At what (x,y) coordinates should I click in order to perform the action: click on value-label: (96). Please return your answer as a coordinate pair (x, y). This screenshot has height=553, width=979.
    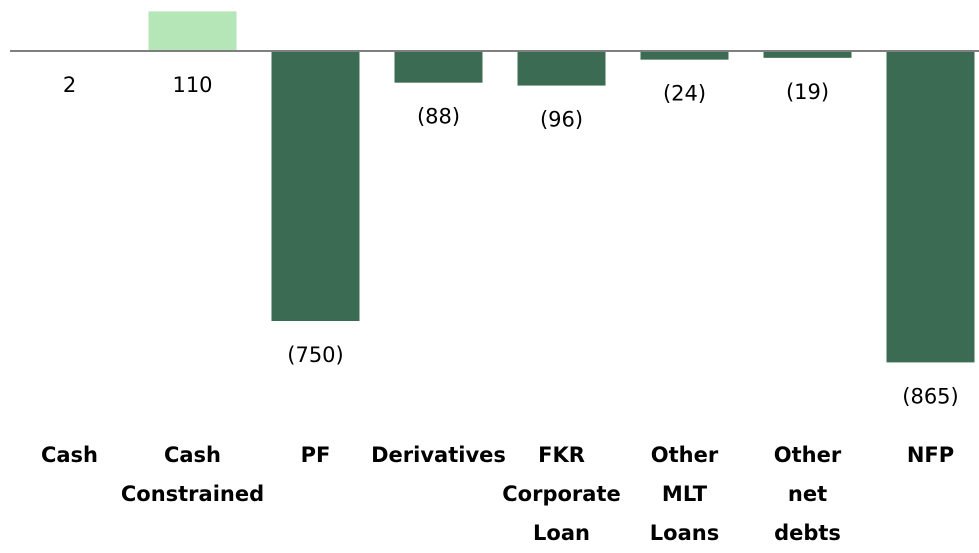
    Looking at the image, I should click on (561, 120).